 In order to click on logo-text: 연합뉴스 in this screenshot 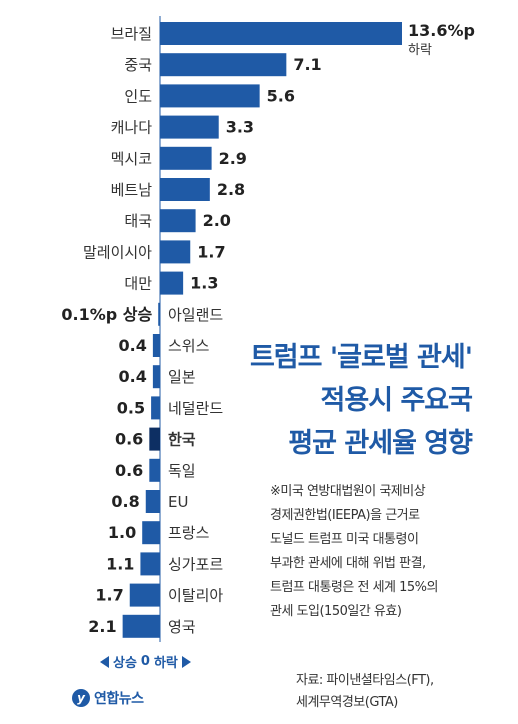, I will do `click(119, 699)`.